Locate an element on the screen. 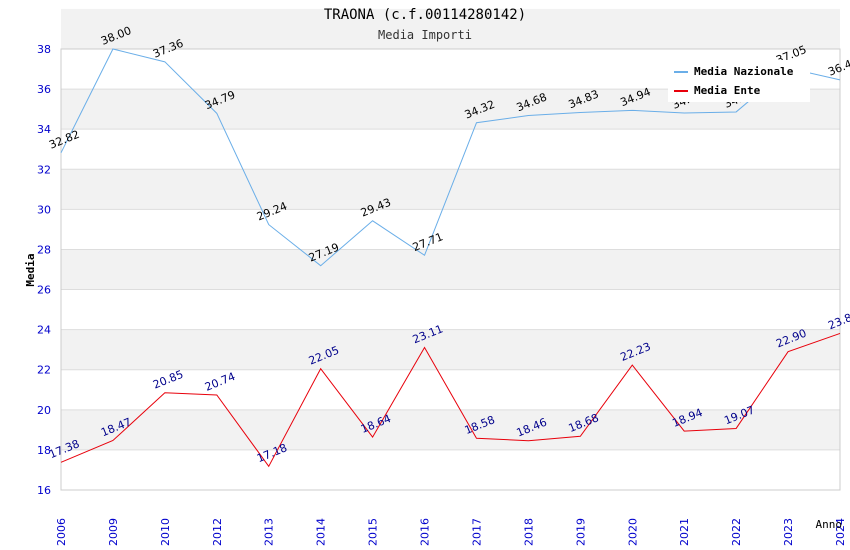 This screenshot has height=550, width=850. x-tick-label: 2010 is located at coordinates (165, 532).